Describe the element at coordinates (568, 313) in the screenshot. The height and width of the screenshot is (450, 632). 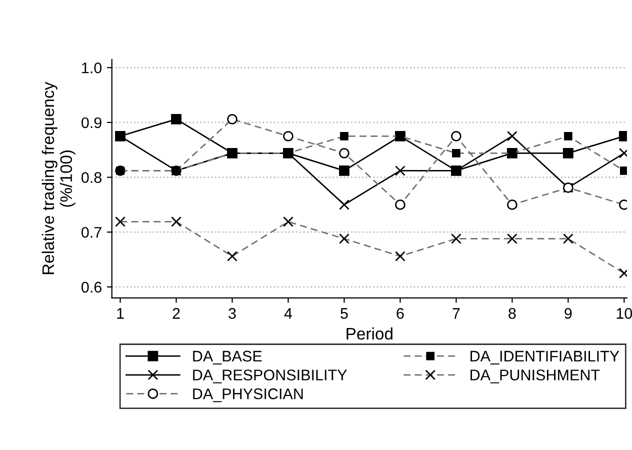
I see `x-tick-label: 9` at that location.